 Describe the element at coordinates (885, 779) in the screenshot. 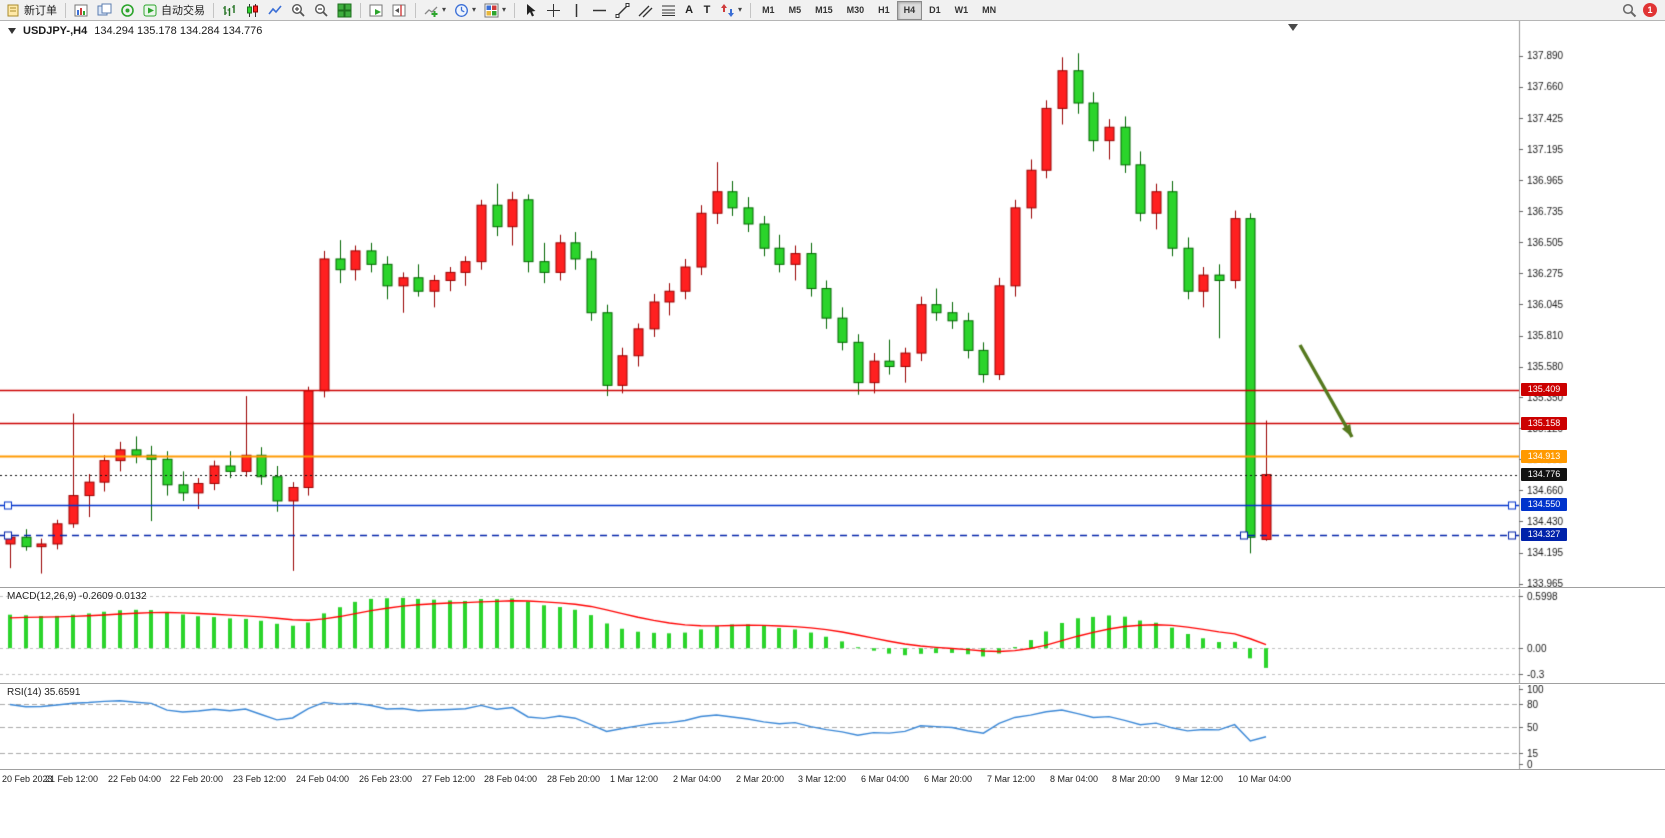

I see `time-axis-label: 6 Mar 04:00` at that location.